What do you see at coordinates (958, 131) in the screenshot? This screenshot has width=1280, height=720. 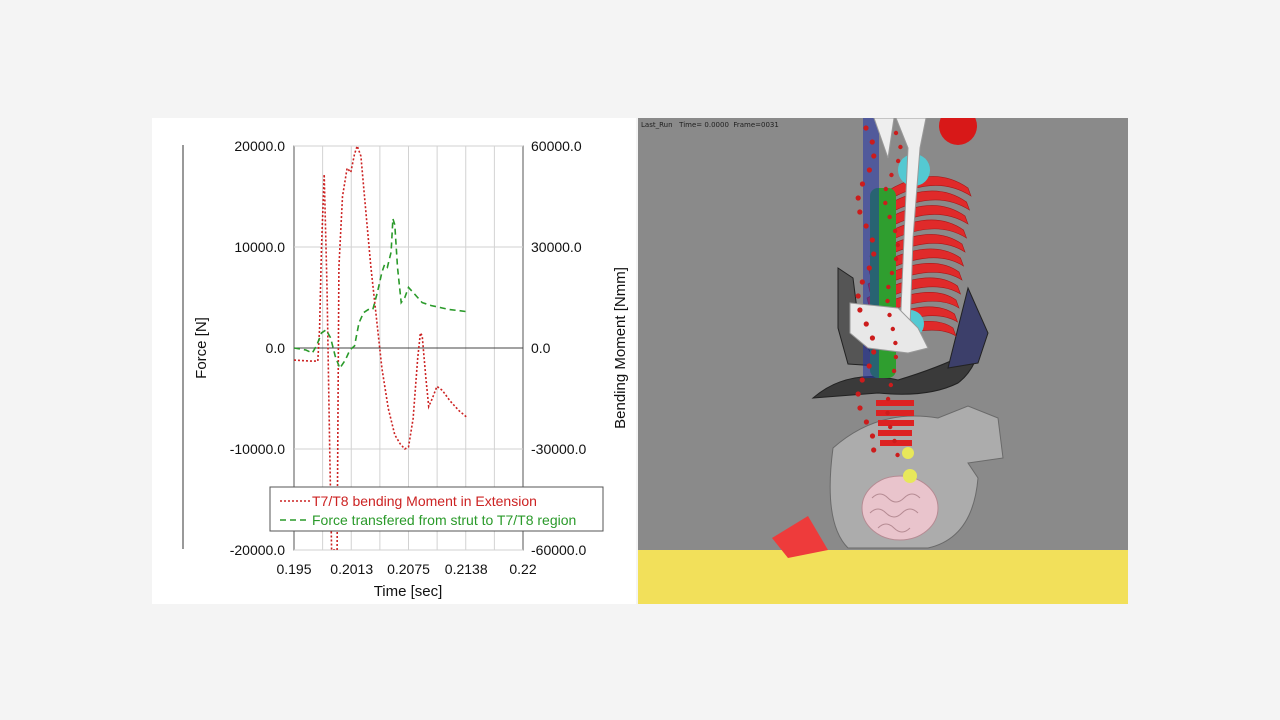 I see `marker-sphere-top` at bounding box center [958, 131].